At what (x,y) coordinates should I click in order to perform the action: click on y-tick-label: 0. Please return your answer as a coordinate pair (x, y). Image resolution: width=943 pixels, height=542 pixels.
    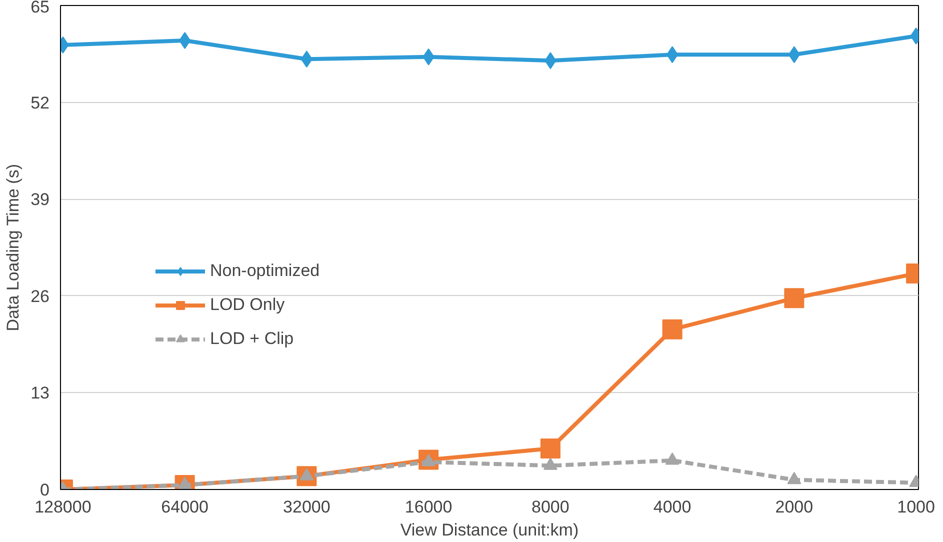
    Looking at the image, I should click on (45, 490).